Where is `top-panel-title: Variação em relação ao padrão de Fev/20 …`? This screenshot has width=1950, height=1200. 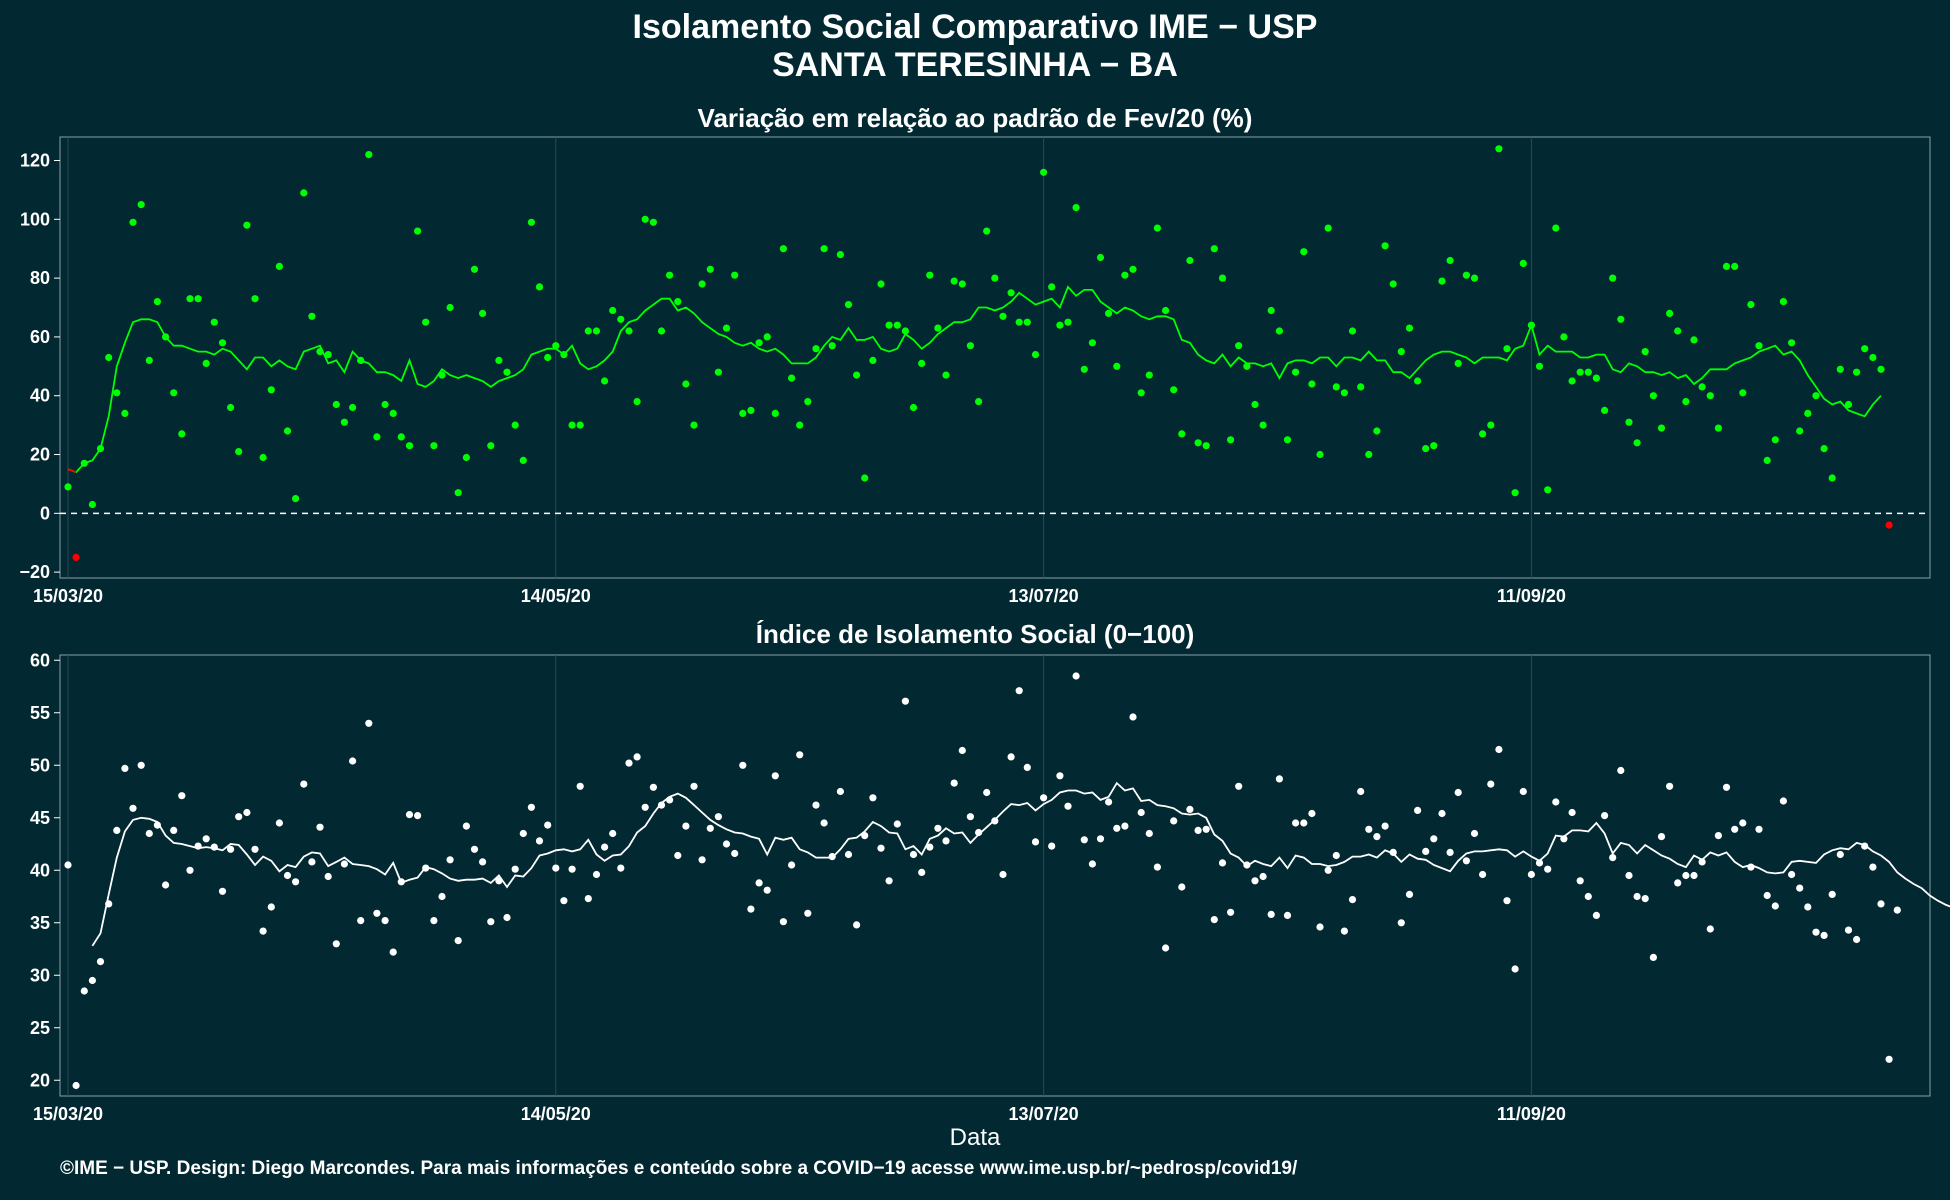 top-panel-title: Variação em relação ao padrão de Fev/20 … is located at coordinates (975, 118).